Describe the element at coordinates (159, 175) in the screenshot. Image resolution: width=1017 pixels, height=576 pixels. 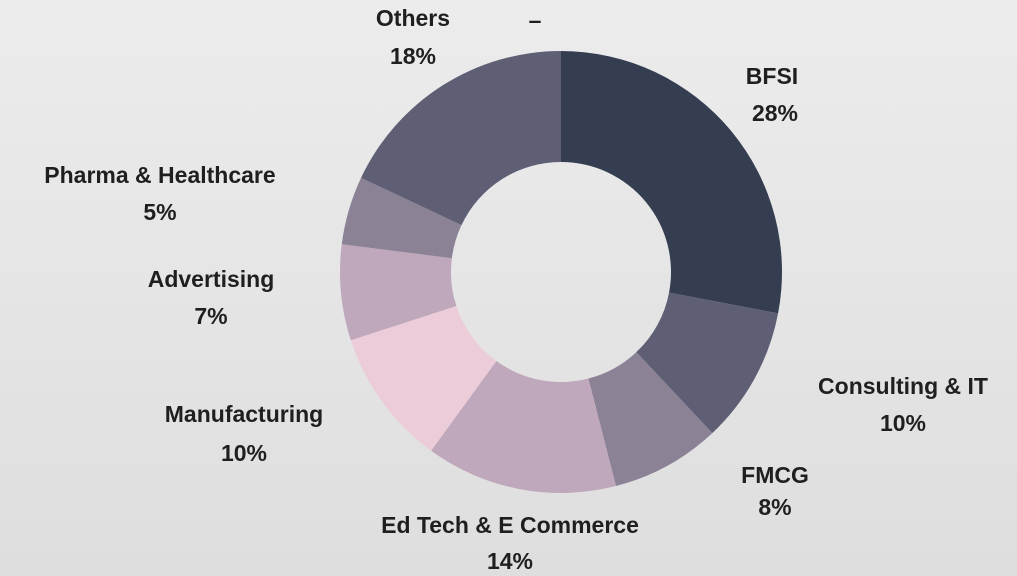
I see `slice-label: Pharma & Healthcare` at that location.